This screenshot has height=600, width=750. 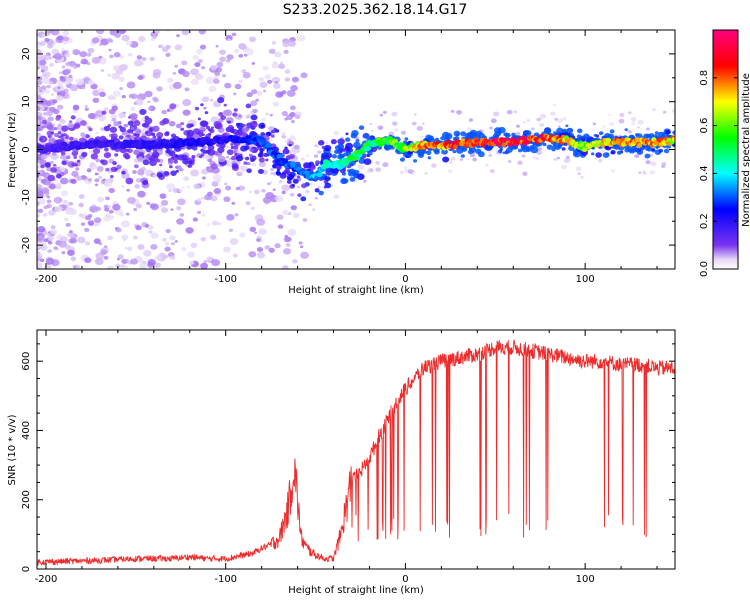 I want to click on colorbar-tick-label: 0.6, so click(x=704, y=126).